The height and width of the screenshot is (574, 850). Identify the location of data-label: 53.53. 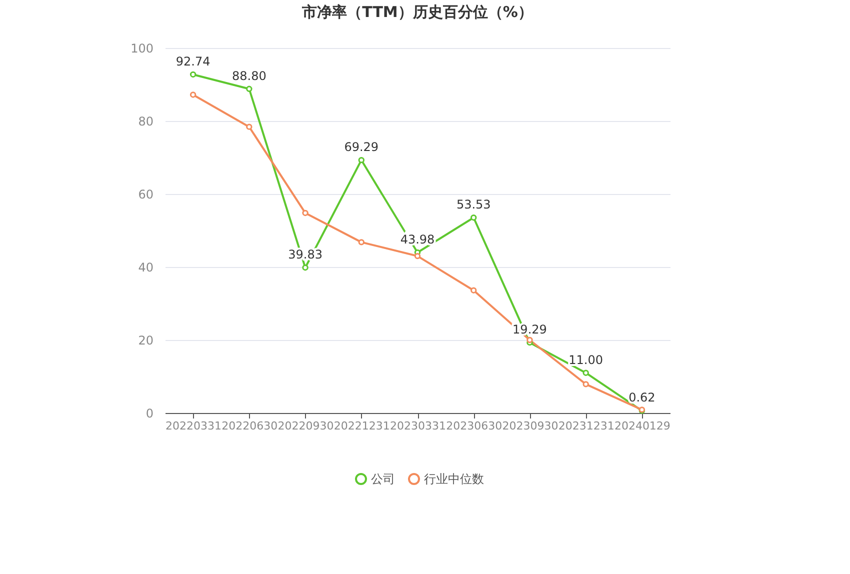
(473, 205).